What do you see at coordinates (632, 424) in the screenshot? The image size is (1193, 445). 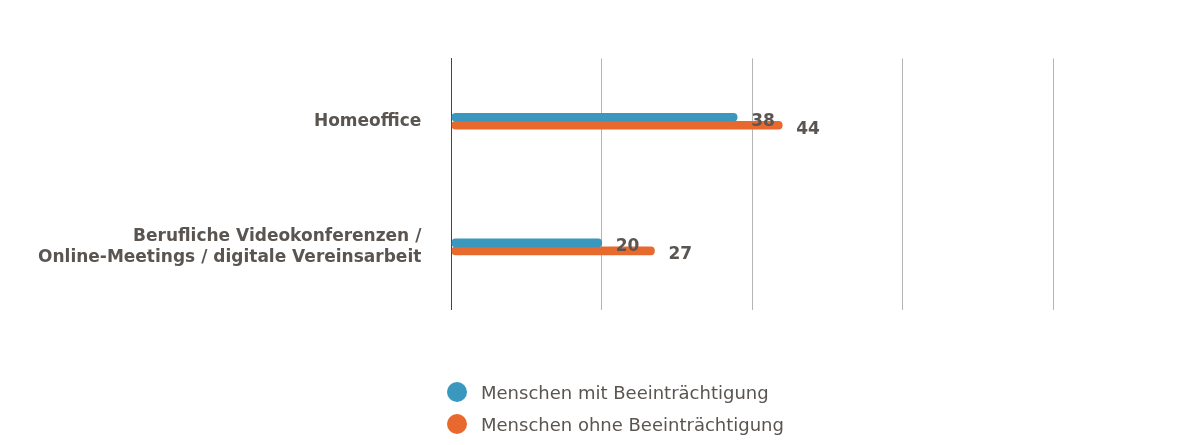 I see `legend-label: Menschen ohne Beeinträchtigung` at bounding box center [632, 424].